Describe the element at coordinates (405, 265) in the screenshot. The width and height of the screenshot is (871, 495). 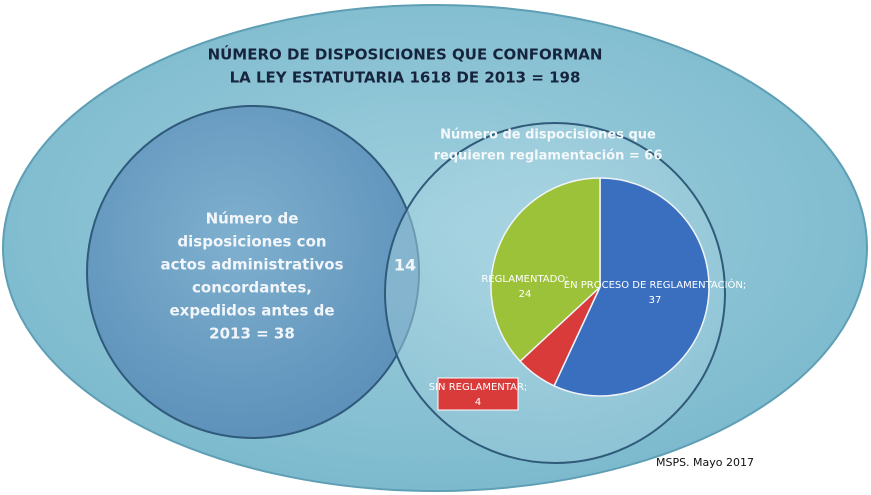
I see `intersection-label: 14` at that location.